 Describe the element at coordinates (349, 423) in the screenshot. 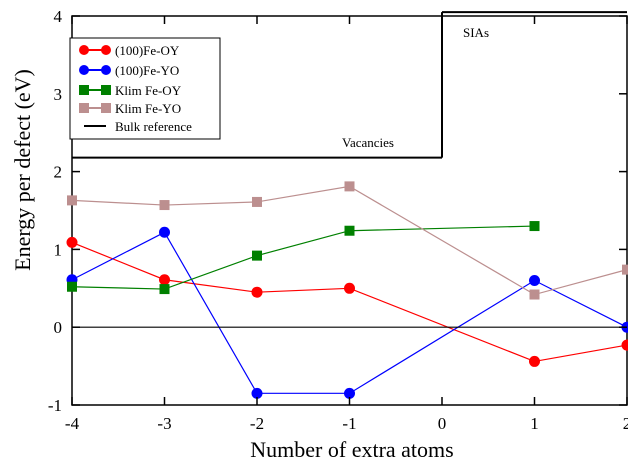

I see `x-tick-label: -1` at that location.